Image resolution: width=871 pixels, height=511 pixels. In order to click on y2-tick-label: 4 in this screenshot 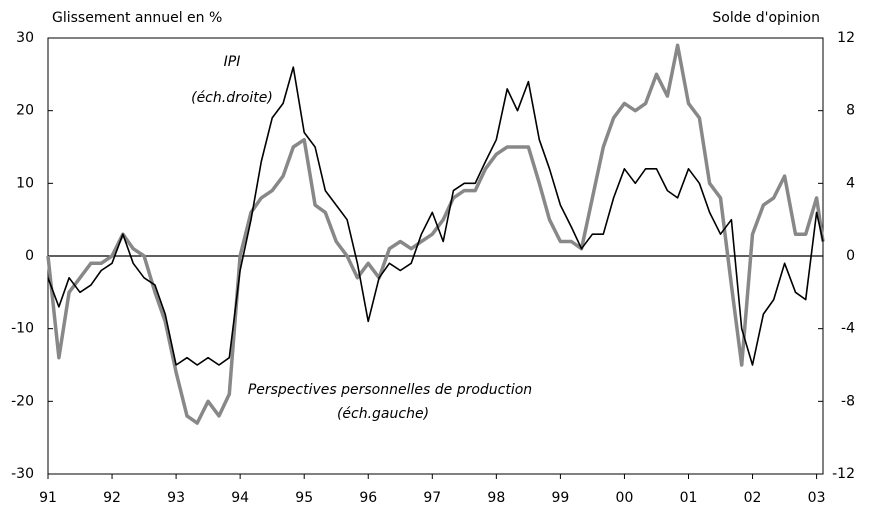, I will do `click(850, 183)`.